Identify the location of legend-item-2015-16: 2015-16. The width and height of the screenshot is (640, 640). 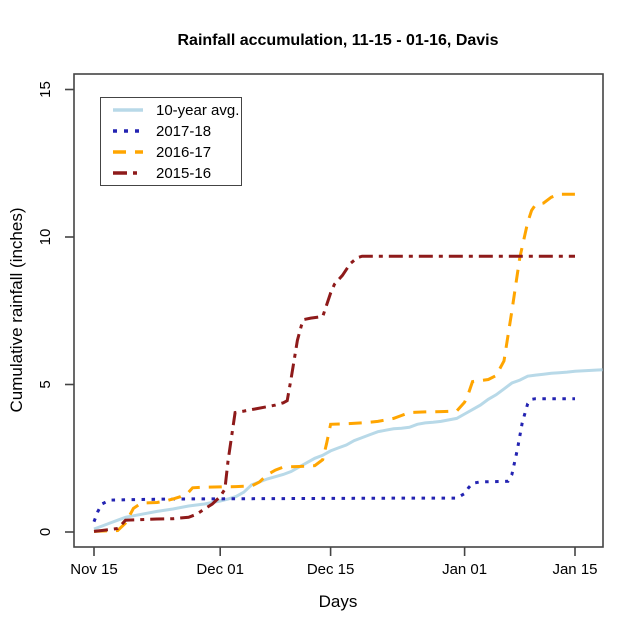
(177, 173).